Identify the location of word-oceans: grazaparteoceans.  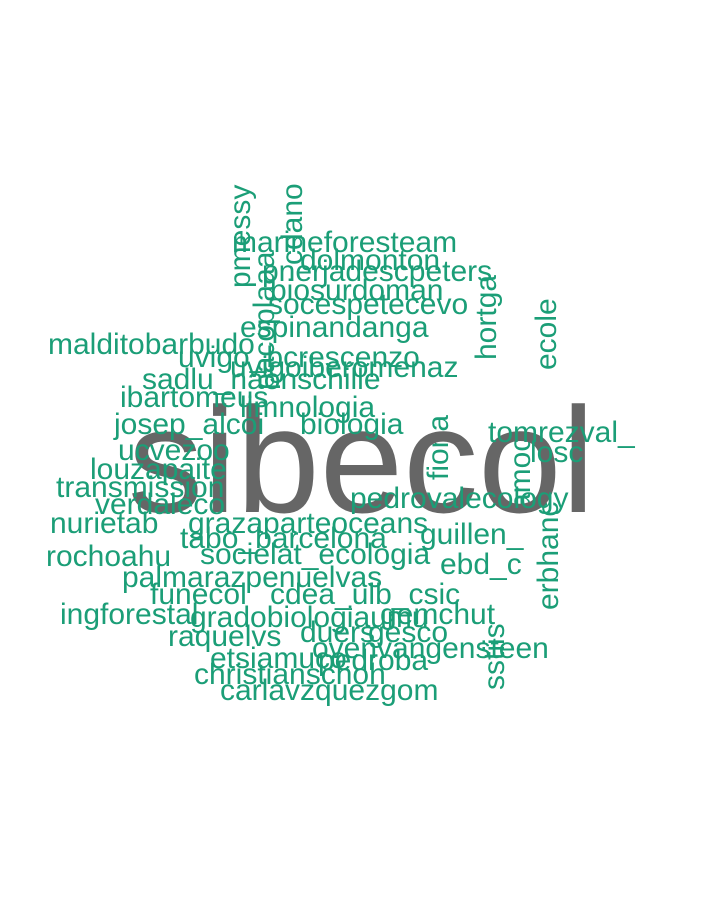
(308, 523).